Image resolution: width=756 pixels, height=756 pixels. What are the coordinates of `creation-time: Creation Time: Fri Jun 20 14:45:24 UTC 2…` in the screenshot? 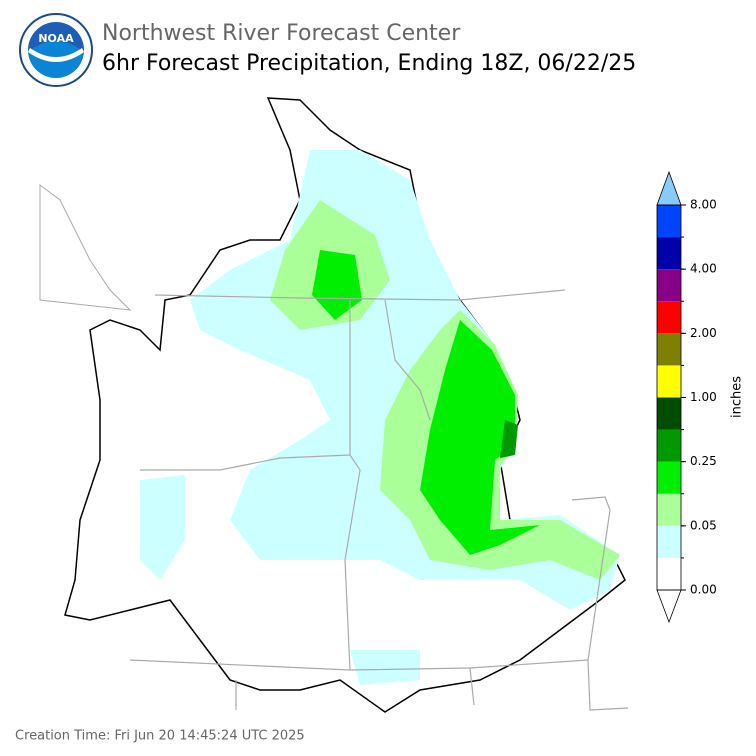 It's located at (160, 736).